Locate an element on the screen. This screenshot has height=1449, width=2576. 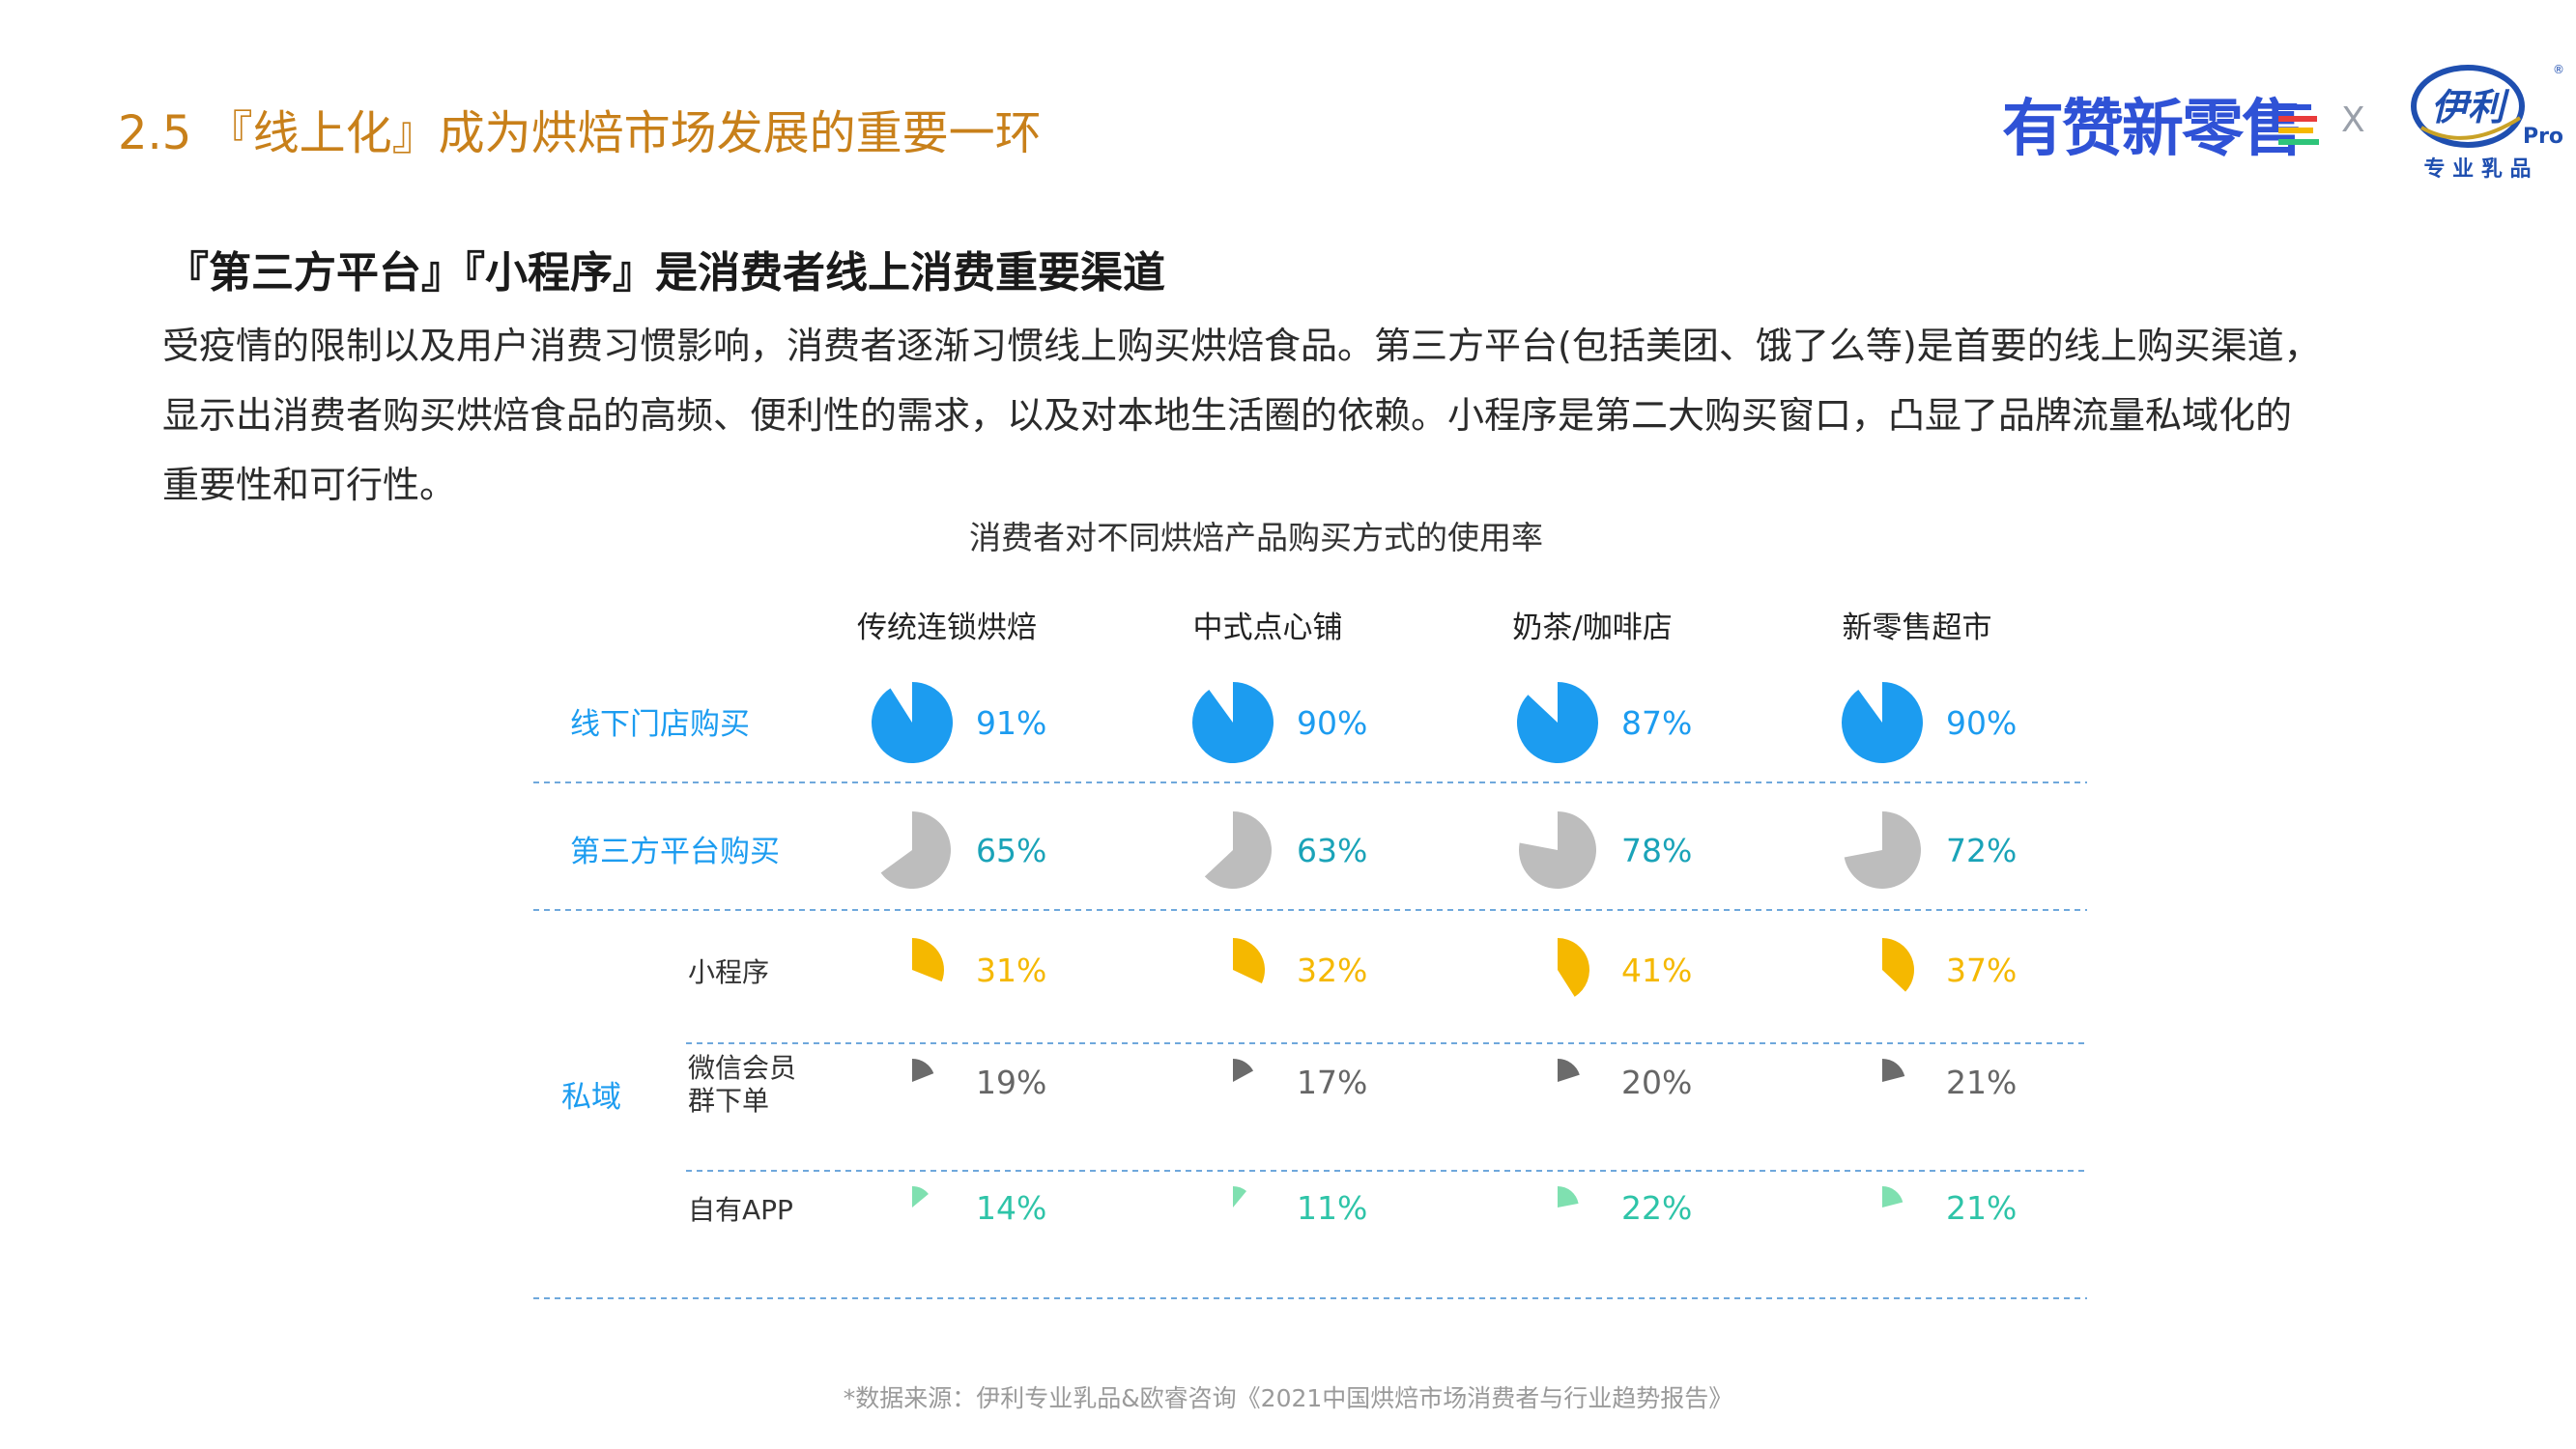
brand-stripes-icon is located at coordinates (2299, 124).